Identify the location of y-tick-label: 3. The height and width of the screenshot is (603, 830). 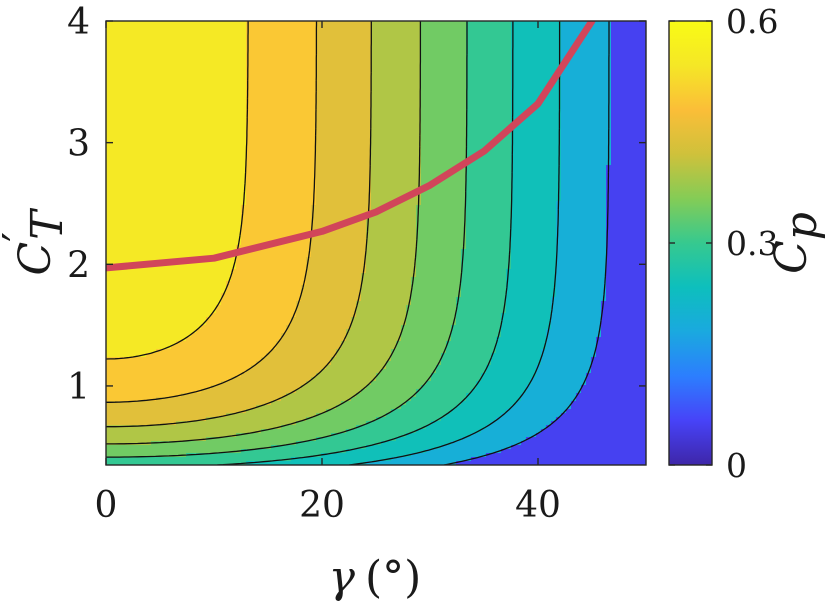
(78, 144).